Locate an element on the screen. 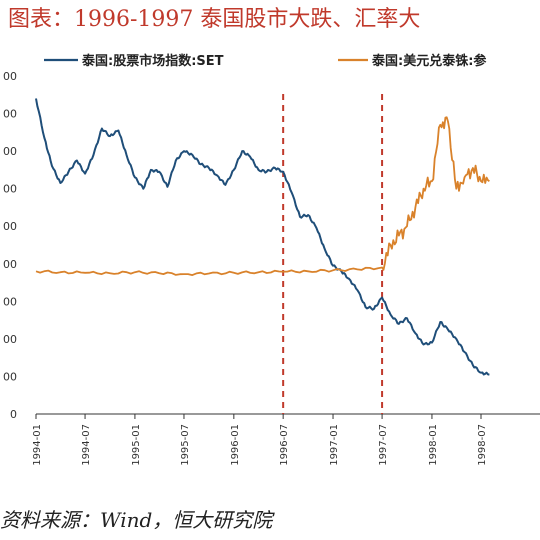 This screenshot has width=540, height=540. y-tick-label: 0 is located at coordinates (13, 414).